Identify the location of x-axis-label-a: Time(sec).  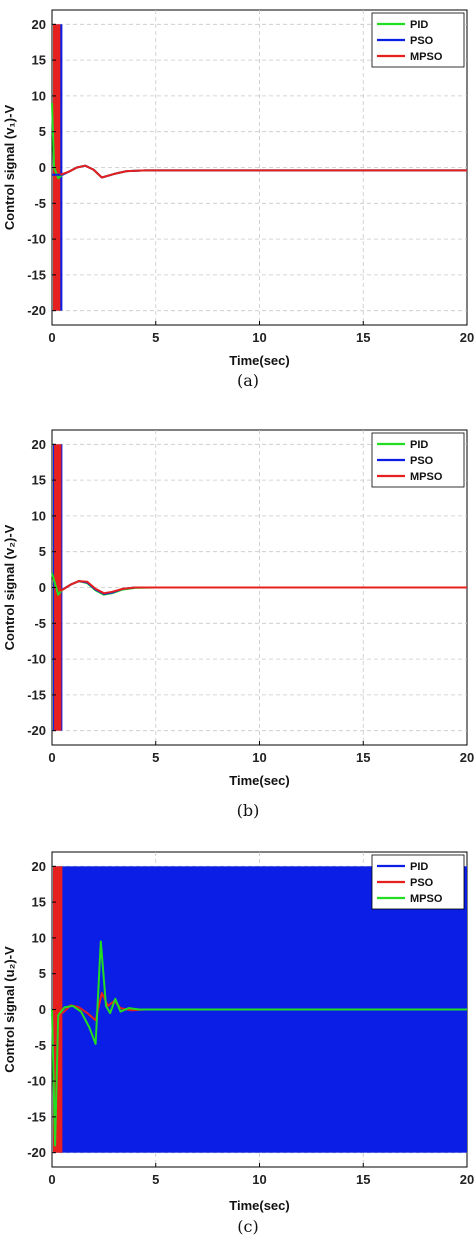
(259, 360).